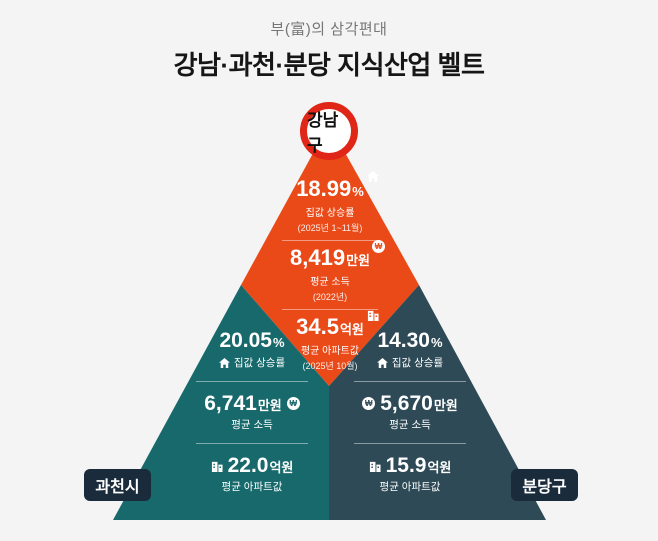 This screenshot has height=541, width=658. I want to click on gwacheon-stat-avg-apartment-price: 22.0 억원 평균 아파트값, so click(252, 474).